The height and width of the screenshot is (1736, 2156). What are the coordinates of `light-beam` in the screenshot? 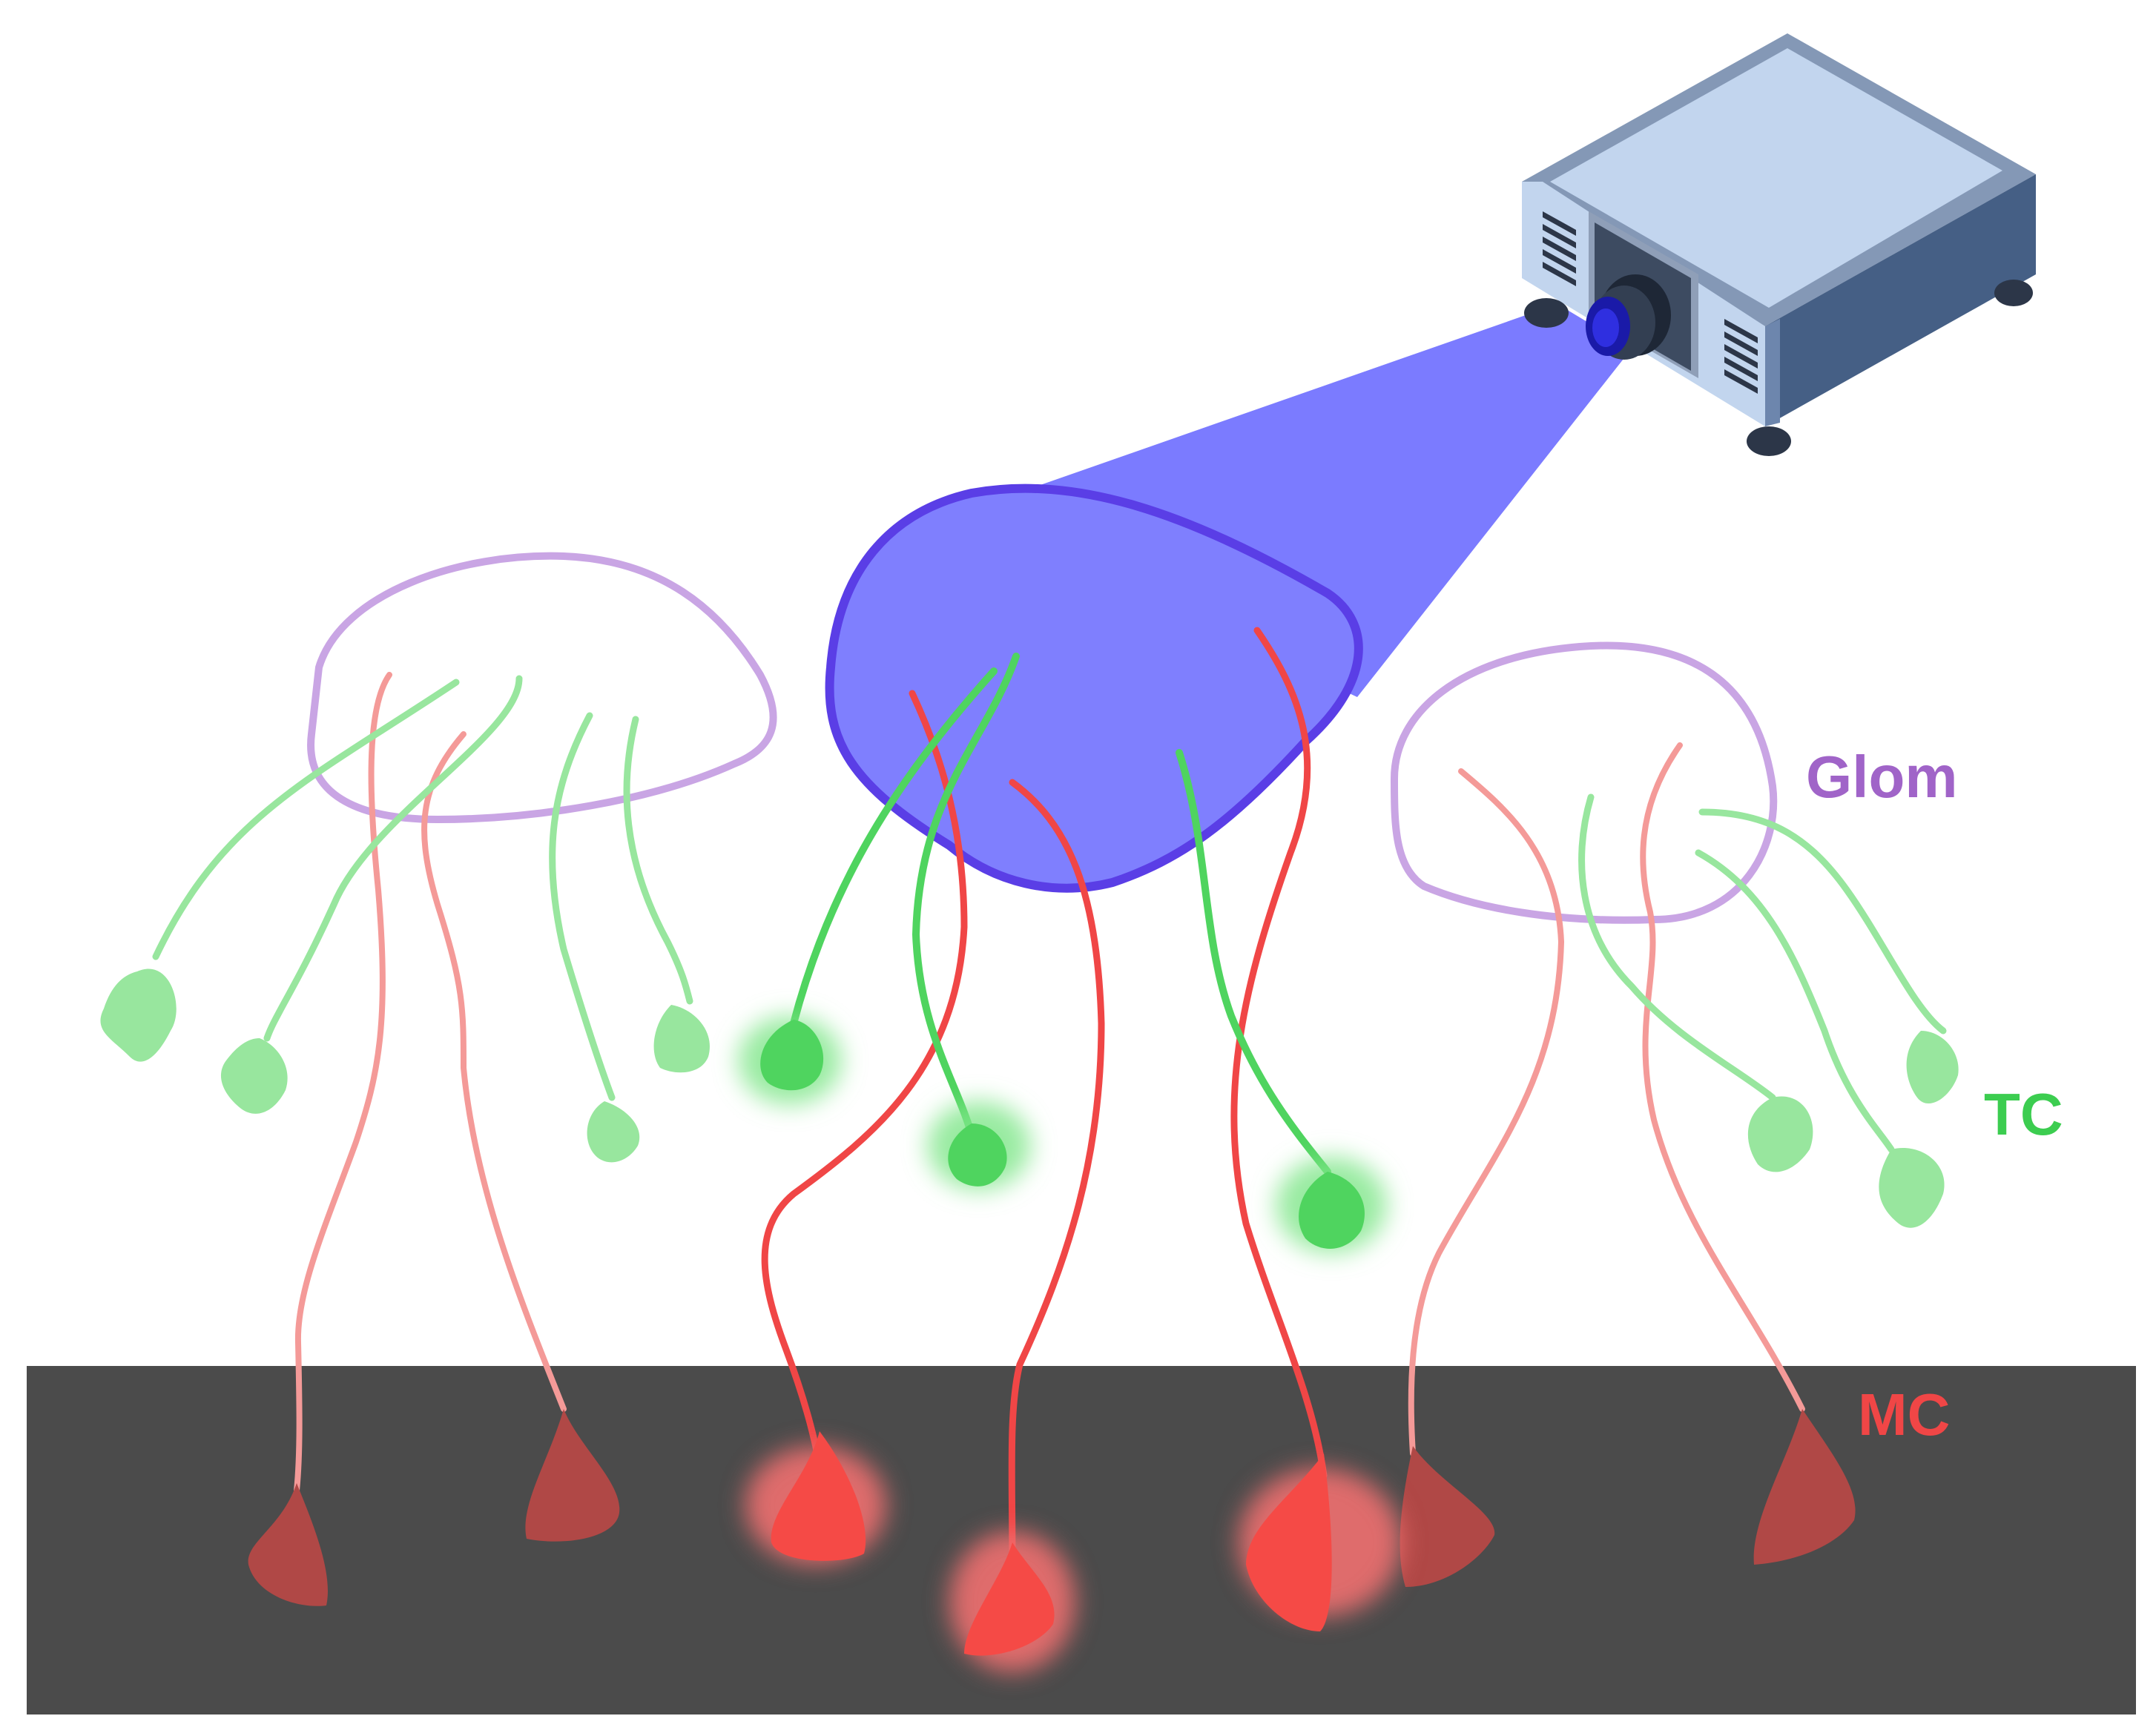 It's located at (1298, 501).